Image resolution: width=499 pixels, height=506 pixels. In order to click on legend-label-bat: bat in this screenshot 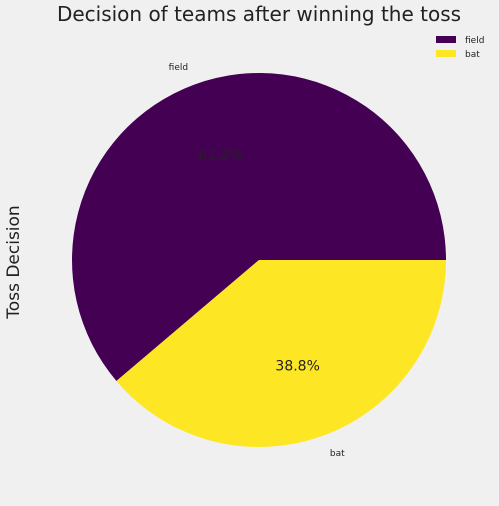, I will do `click(472, 55)`.